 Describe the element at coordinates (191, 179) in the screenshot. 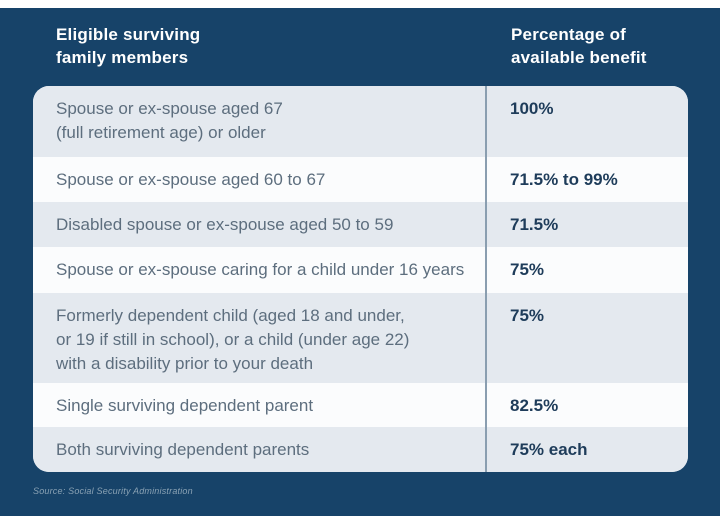

I see `member-cell: Spouse or ex-spouse aged 60 to 67` at that location.